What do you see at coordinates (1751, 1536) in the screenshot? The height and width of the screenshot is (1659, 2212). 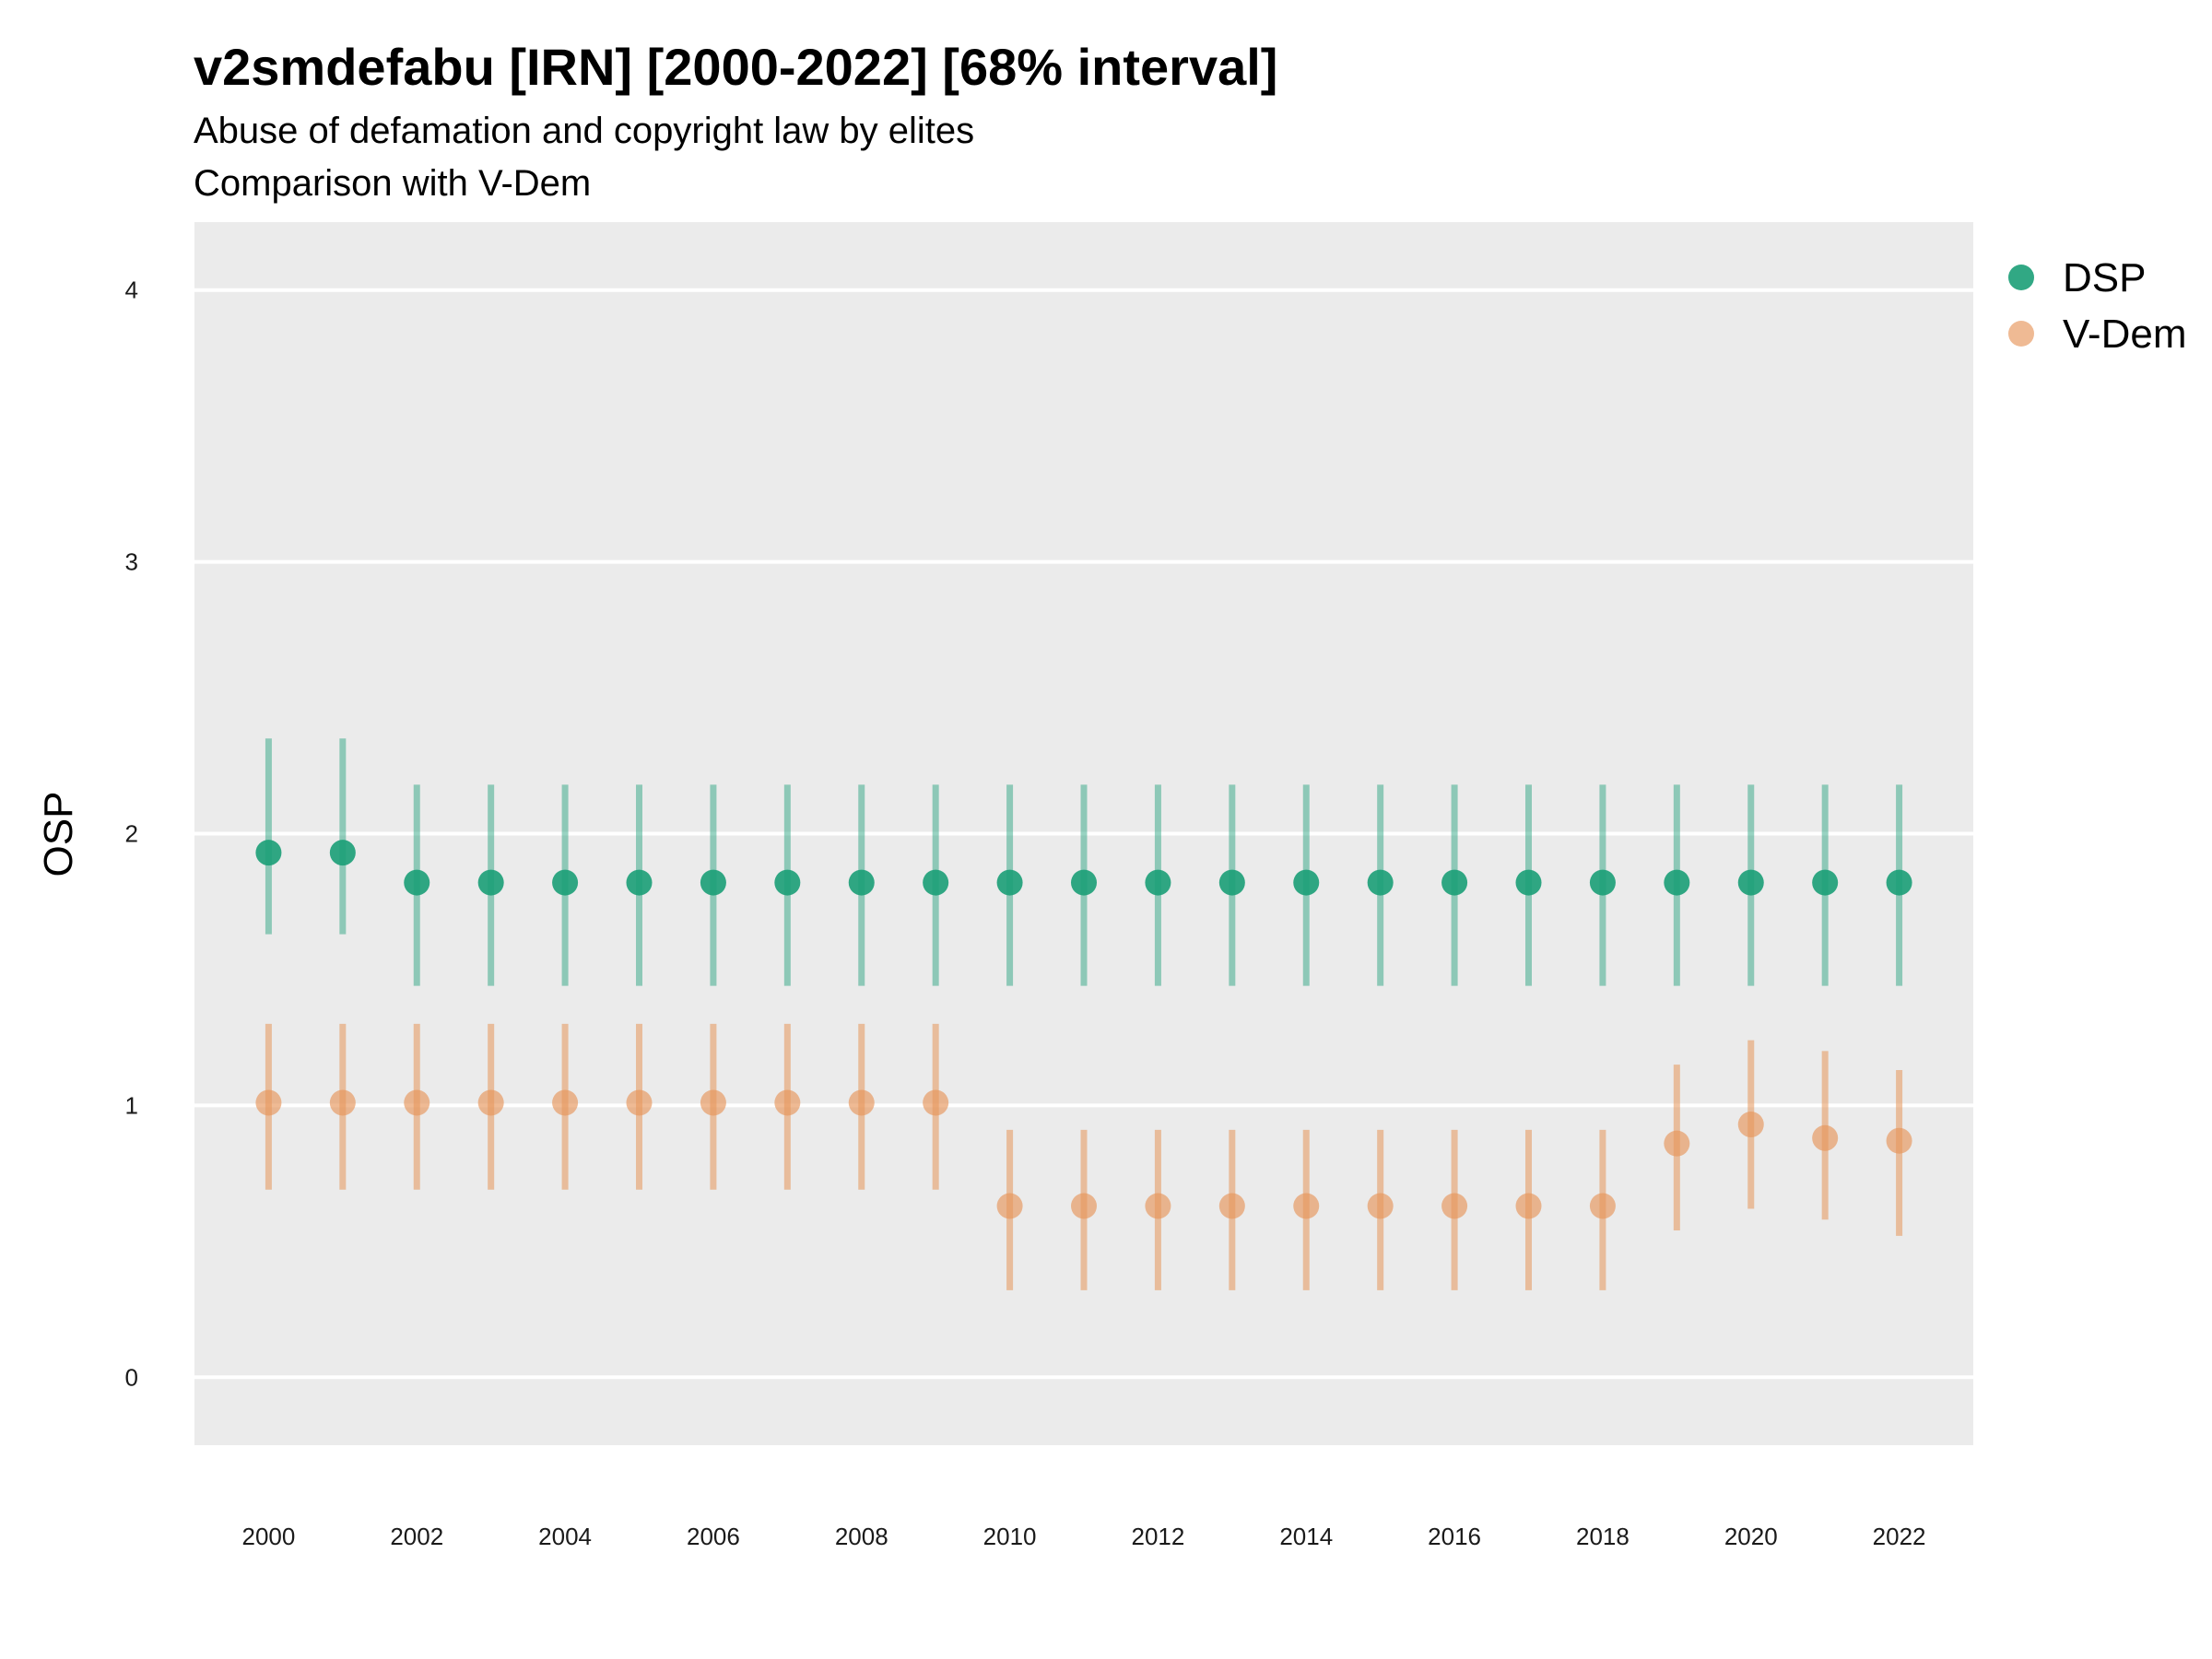 I see `x-tick-label: 2020` at bounding box center [1751, 1536].